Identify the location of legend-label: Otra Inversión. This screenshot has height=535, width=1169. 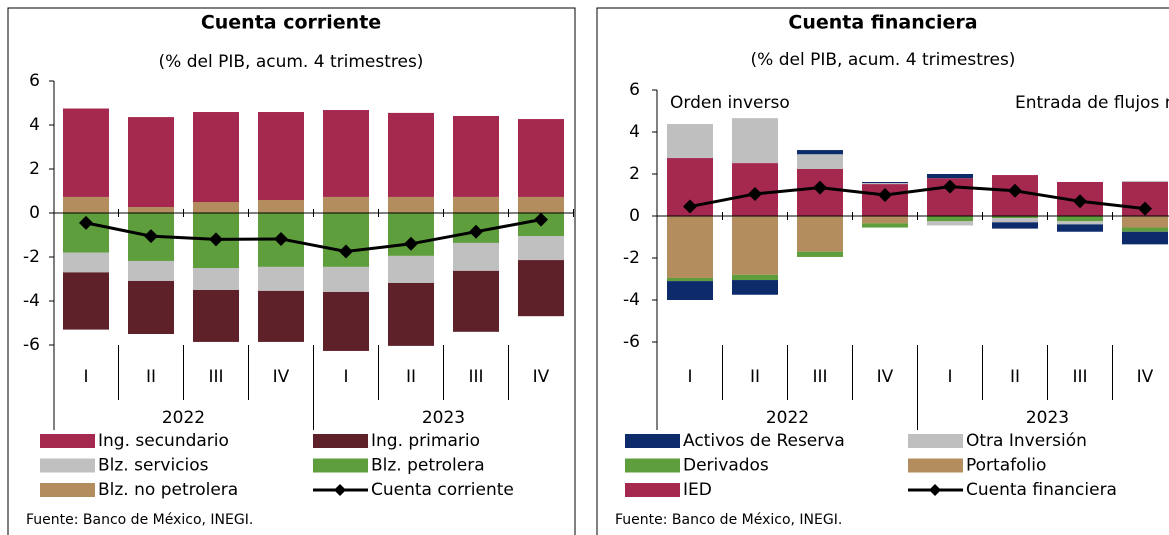
(1026, 441).